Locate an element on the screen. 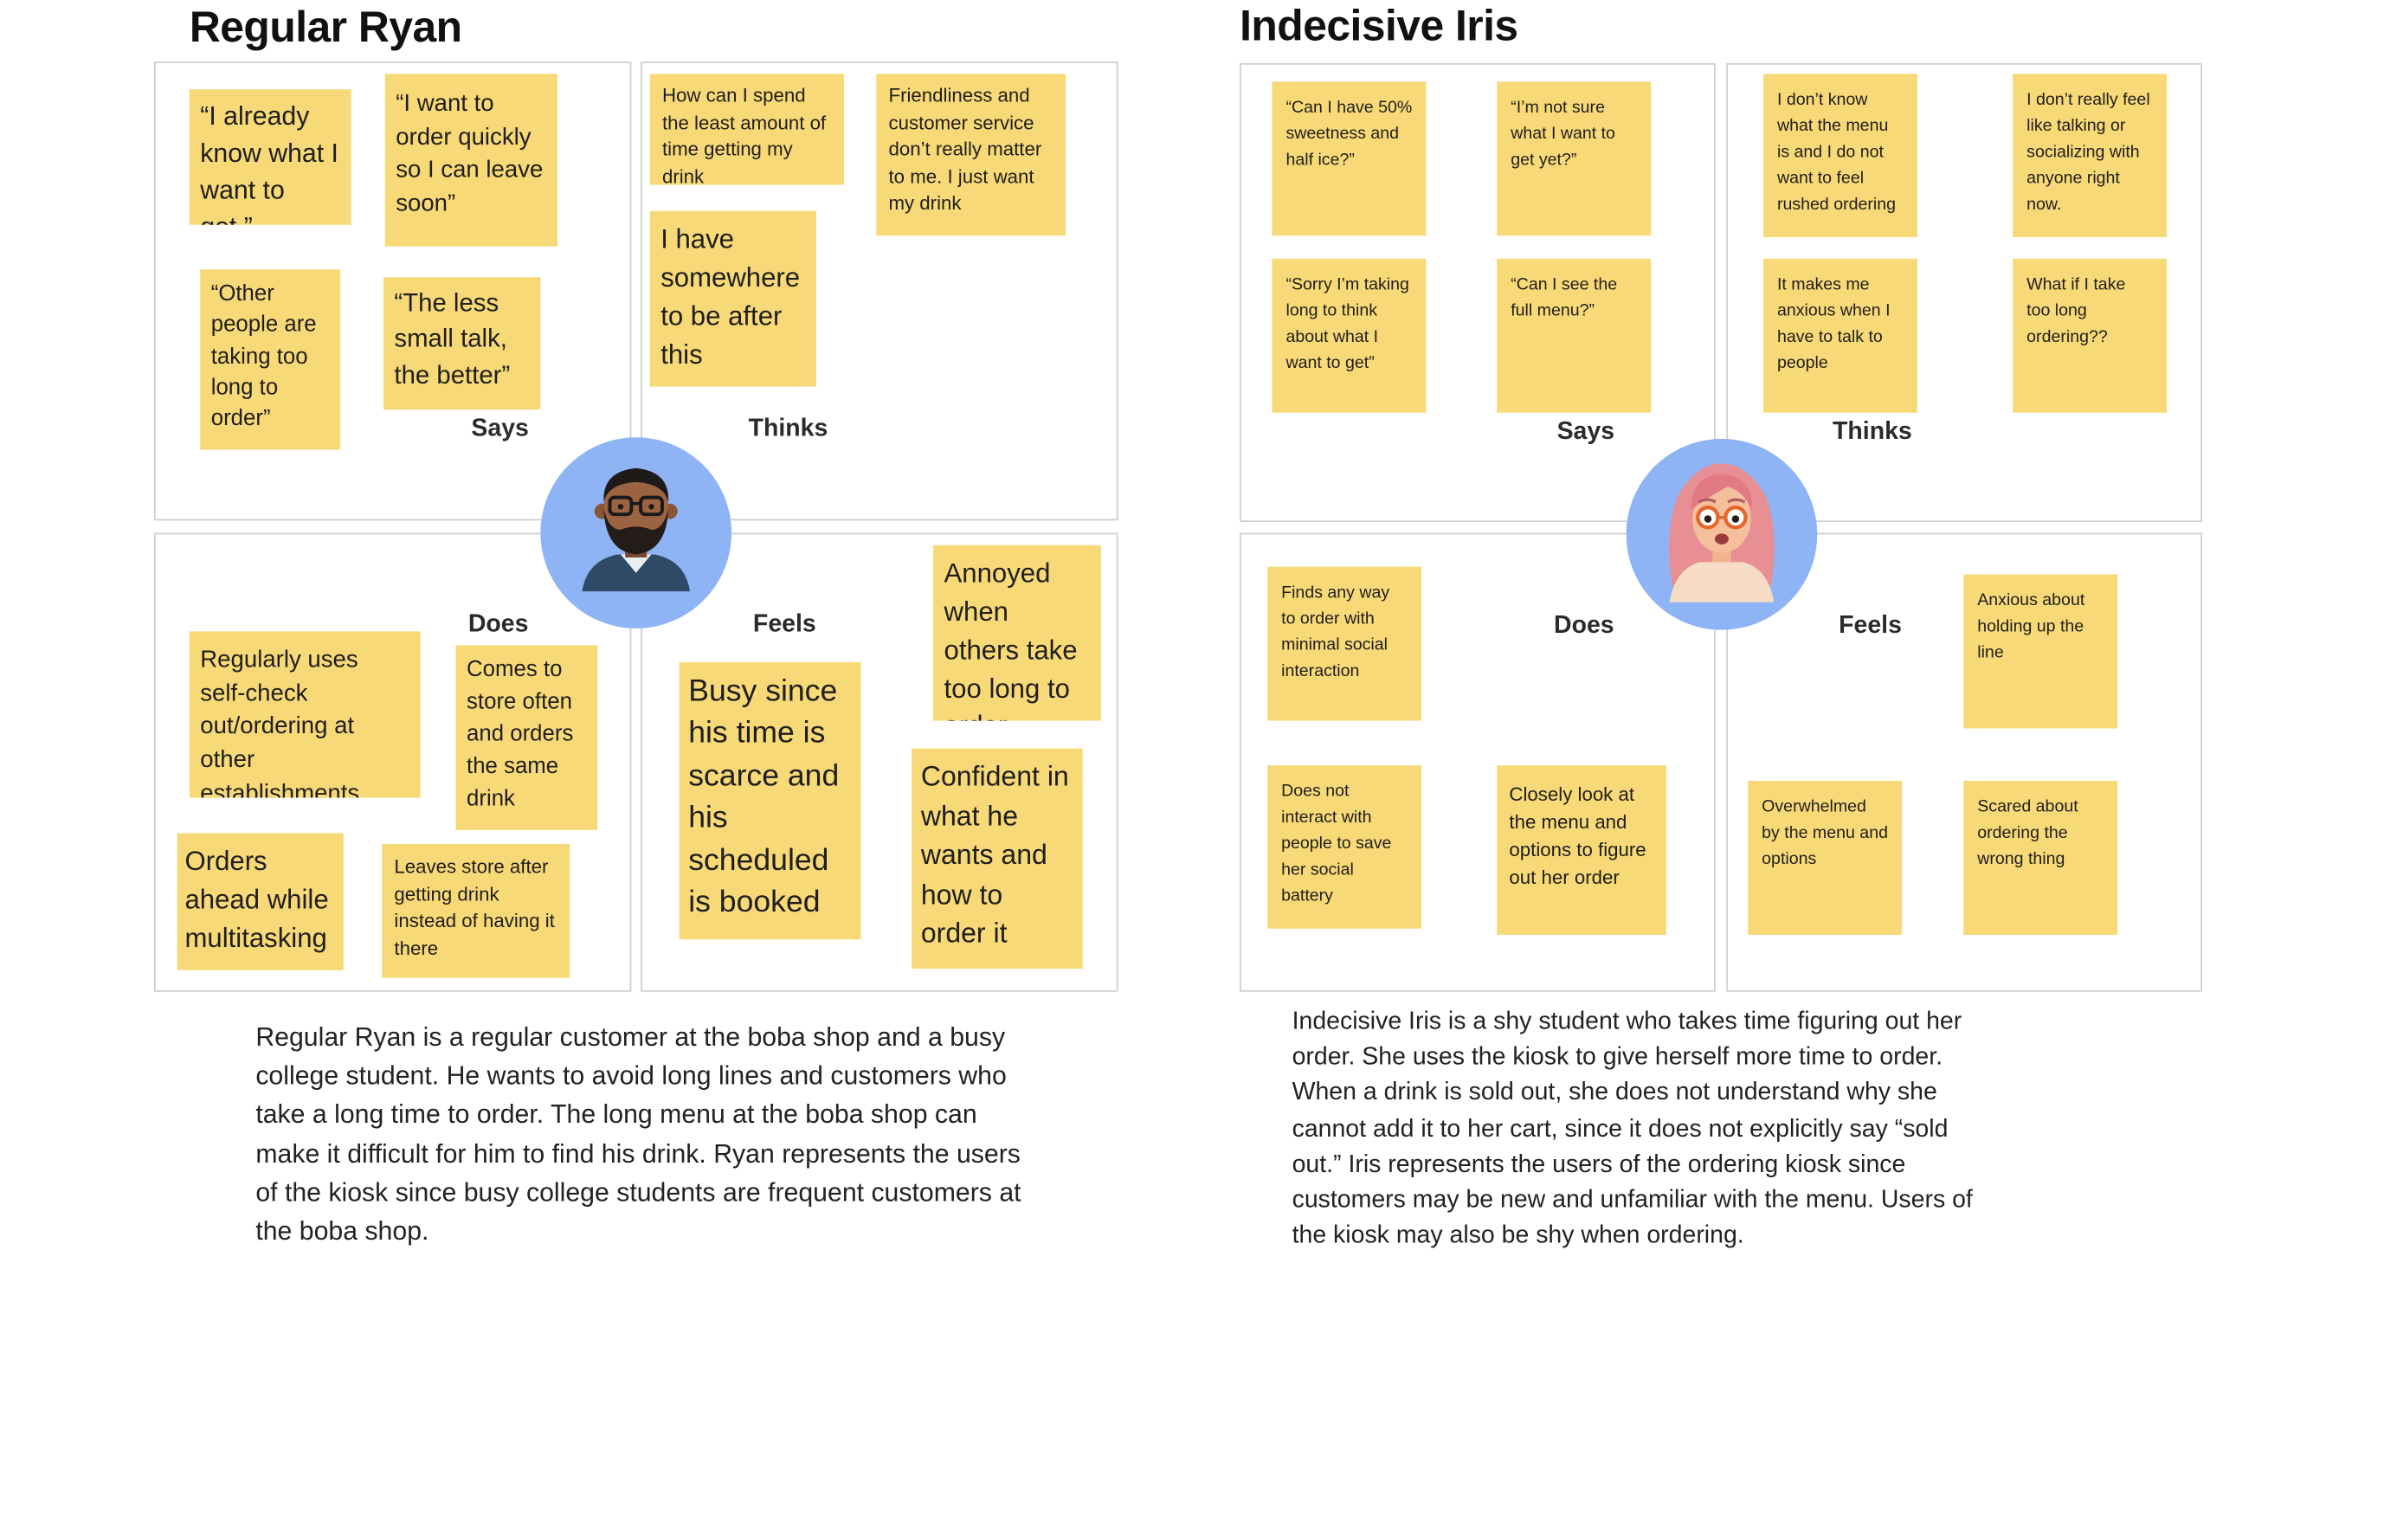 This screenshot has width=2384, height=1540. iris-feels-label: Feels is located at coordinates (1870, 626).